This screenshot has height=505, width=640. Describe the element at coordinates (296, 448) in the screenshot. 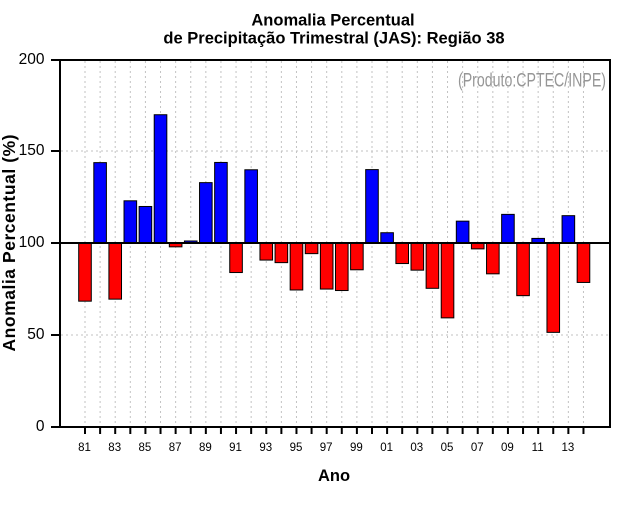

I see `svg-text: 95` at that location.